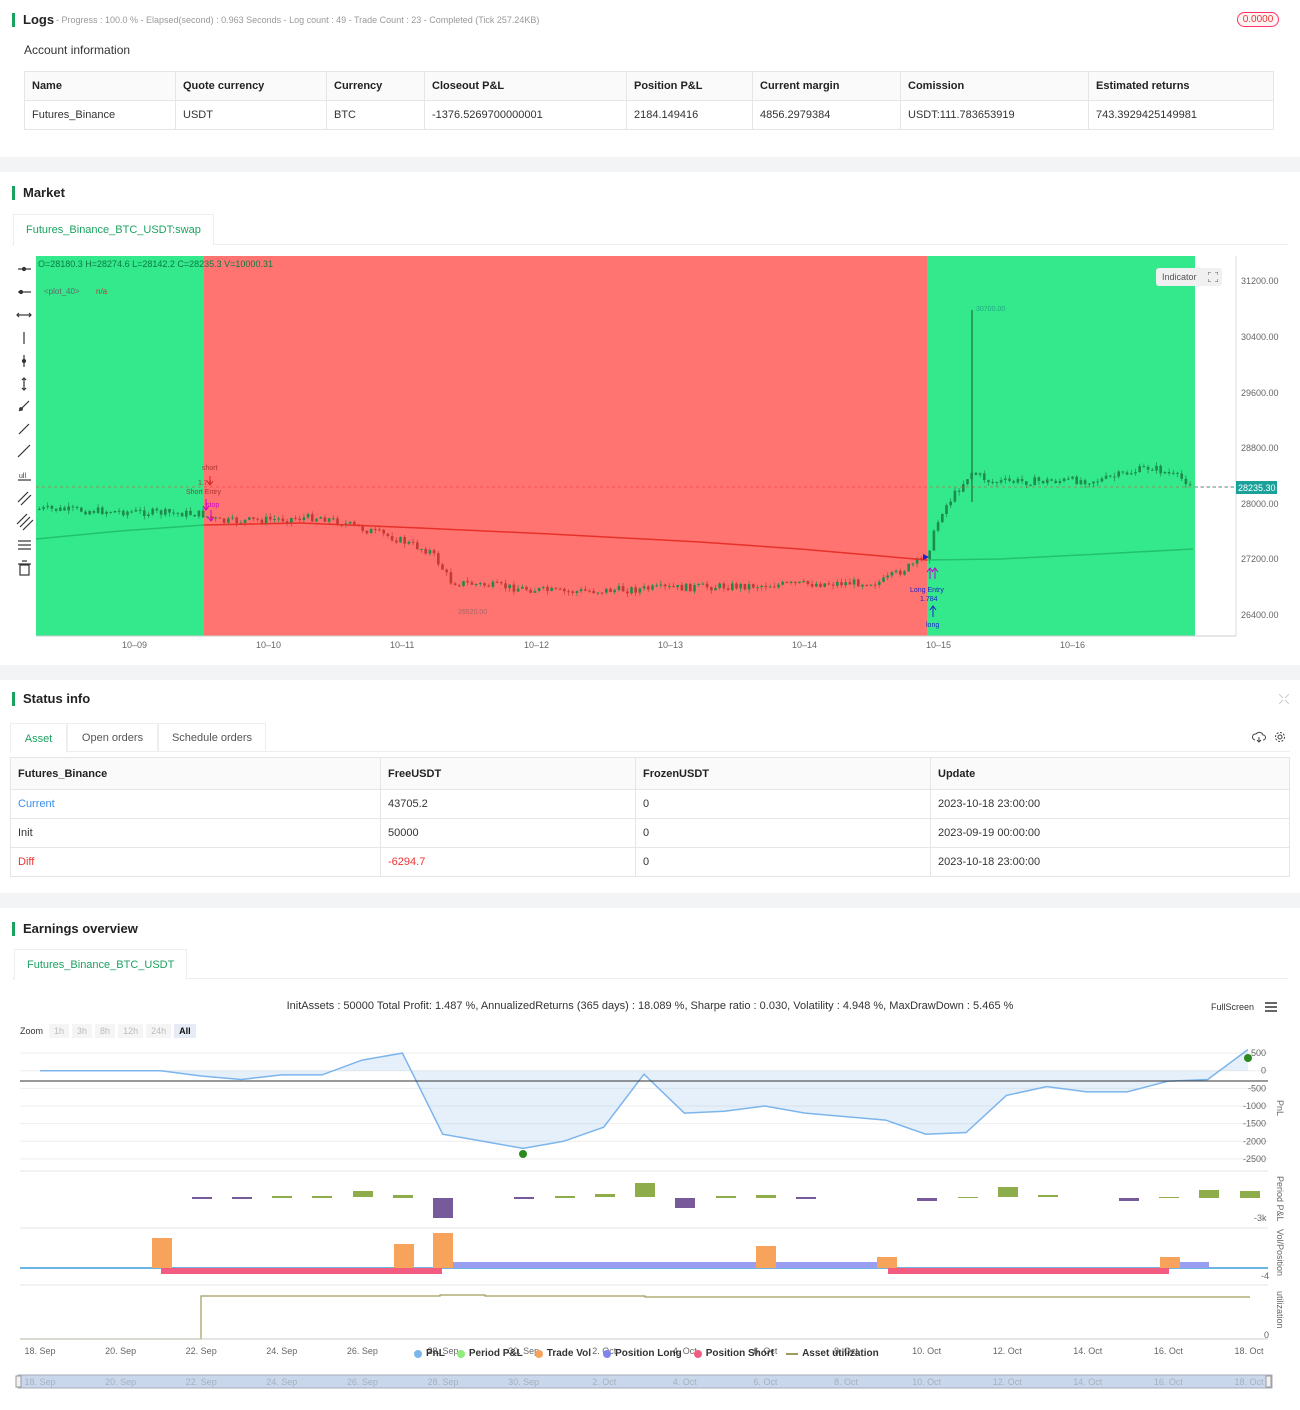  Describe the element at coordinates (39, 1351) in the screenshot. I see `earnings-x-tick: 18. Sep` at that location.